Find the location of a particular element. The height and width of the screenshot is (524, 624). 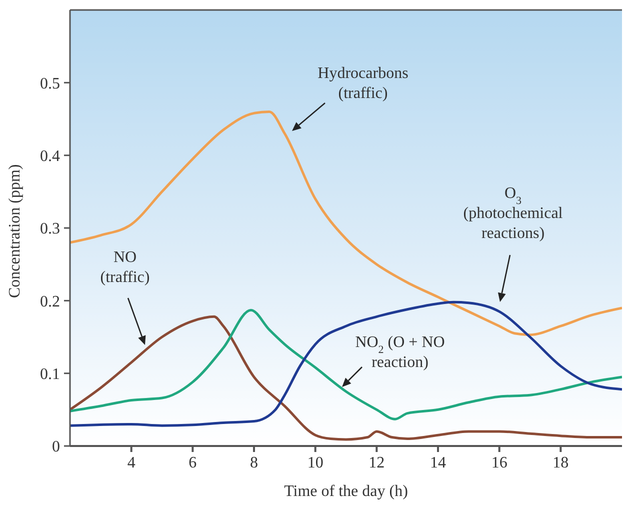

y-tick-label: 0.3 is located at coordinates (50, 229).